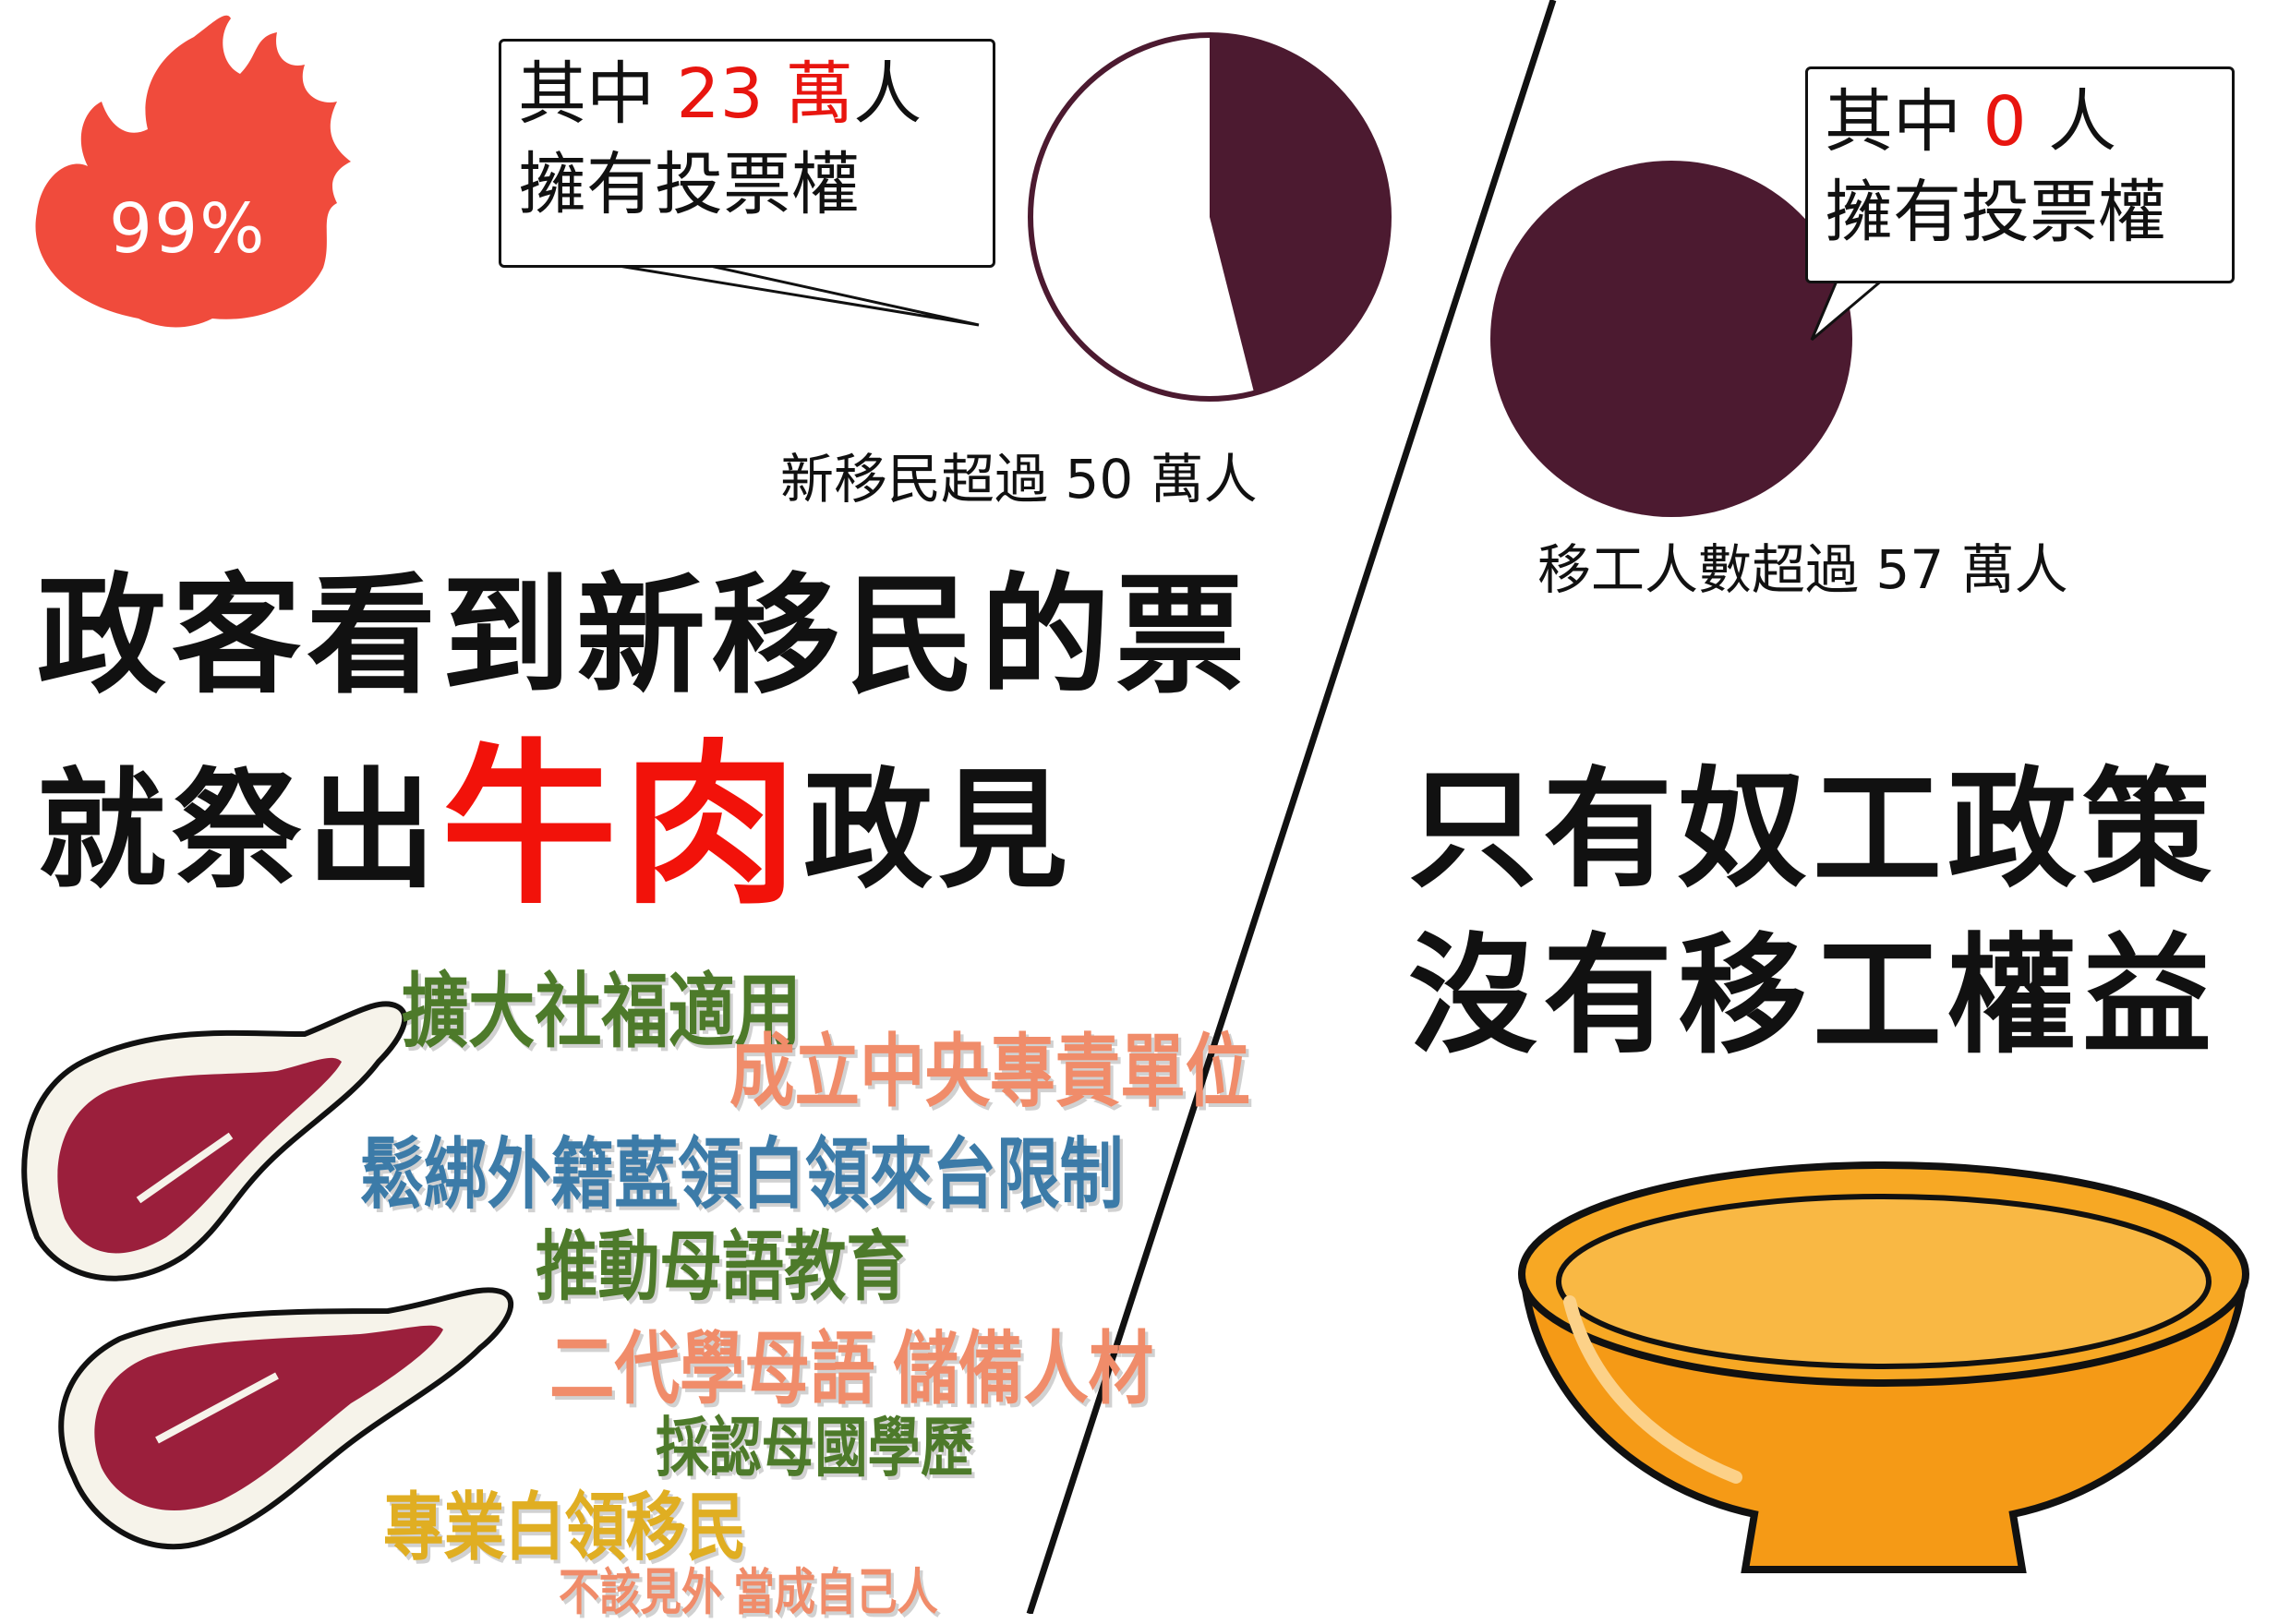 The image size is (2290, 1624). I want to click on right-callout: 其中 0 人 擁有投票權, so click(2020, 174).